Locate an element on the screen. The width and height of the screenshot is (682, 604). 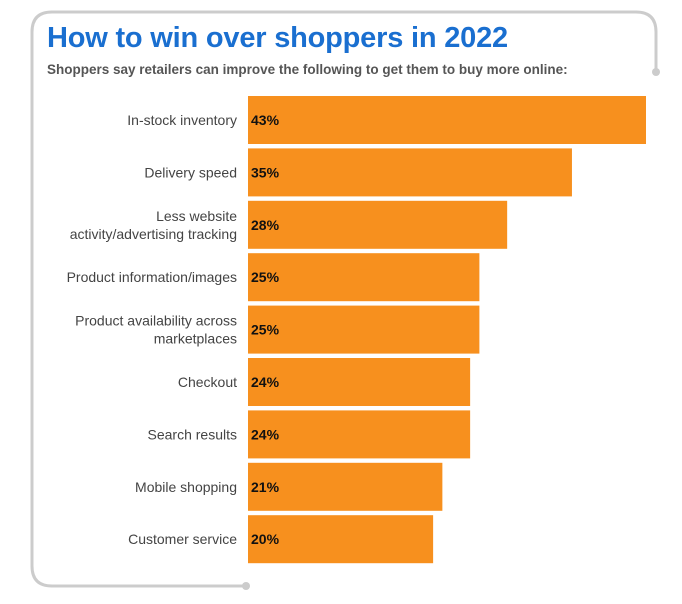
category-label: Delivery speed is located at coordinates (190, 172).